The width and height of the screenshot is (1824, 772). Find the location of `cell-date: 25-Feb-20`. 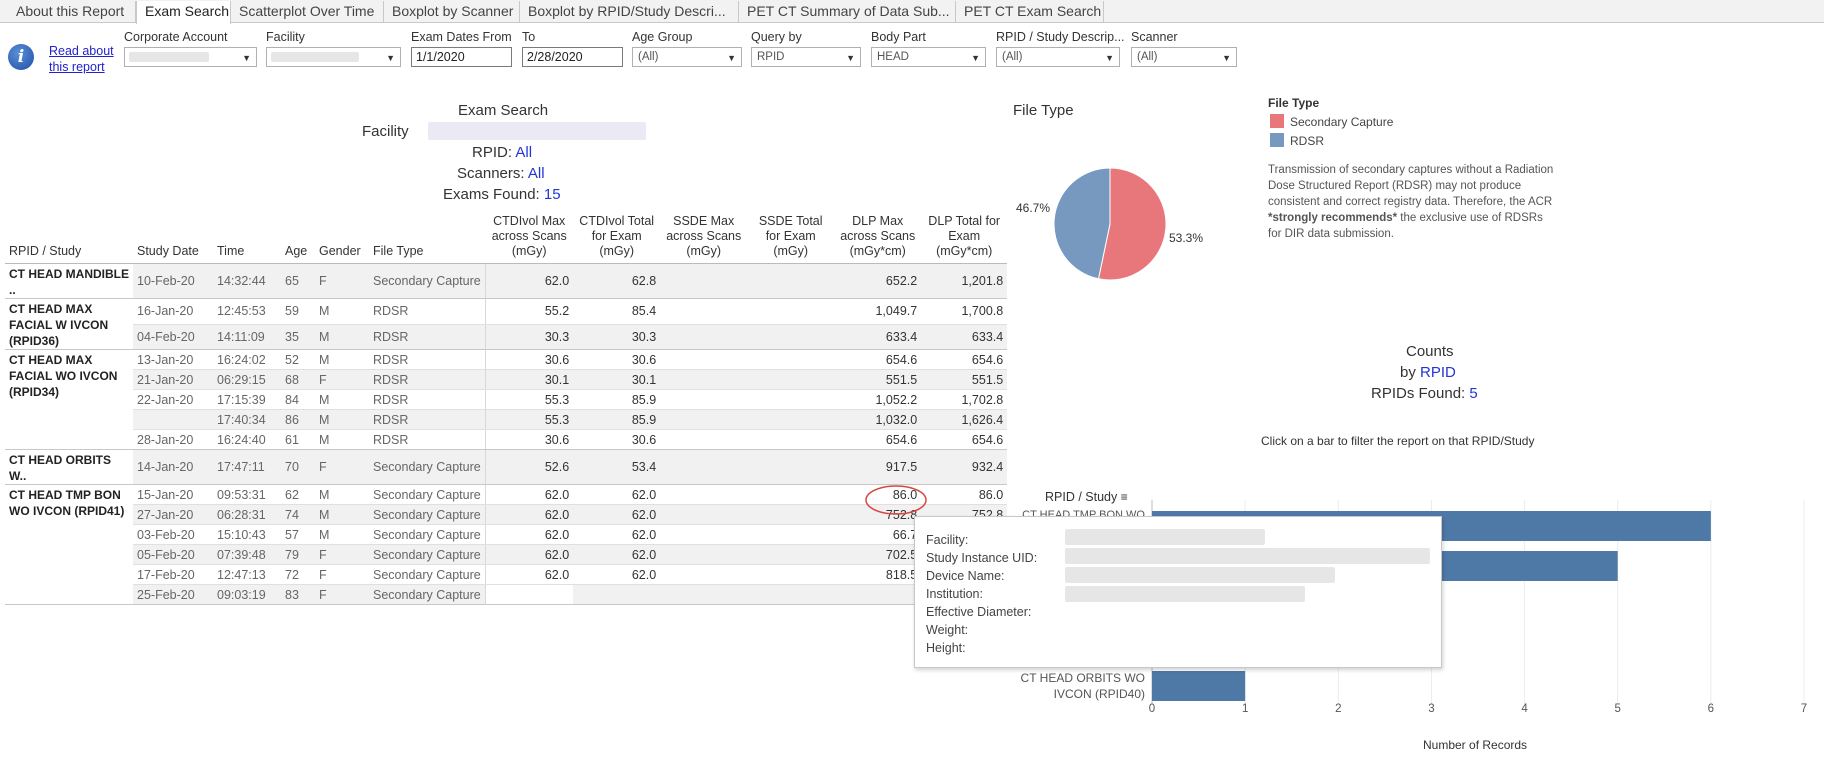

cell-date: 25-Feb-20 is located at coordinates (173, 594).